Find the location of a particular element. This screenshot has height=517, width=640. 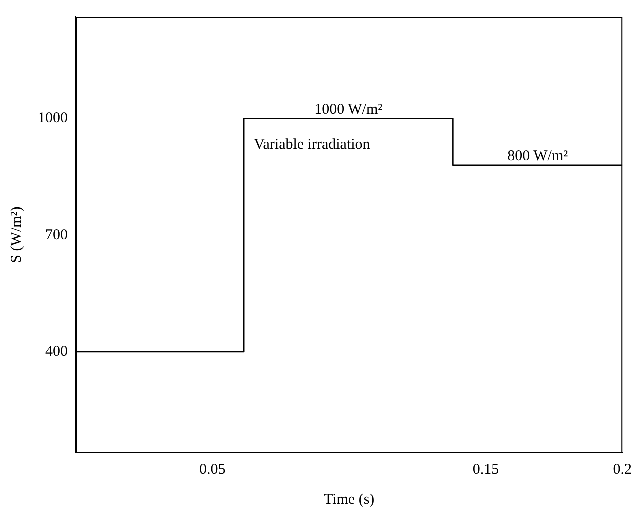

y-tick-label: 700 is located at coordinates (57, 235).